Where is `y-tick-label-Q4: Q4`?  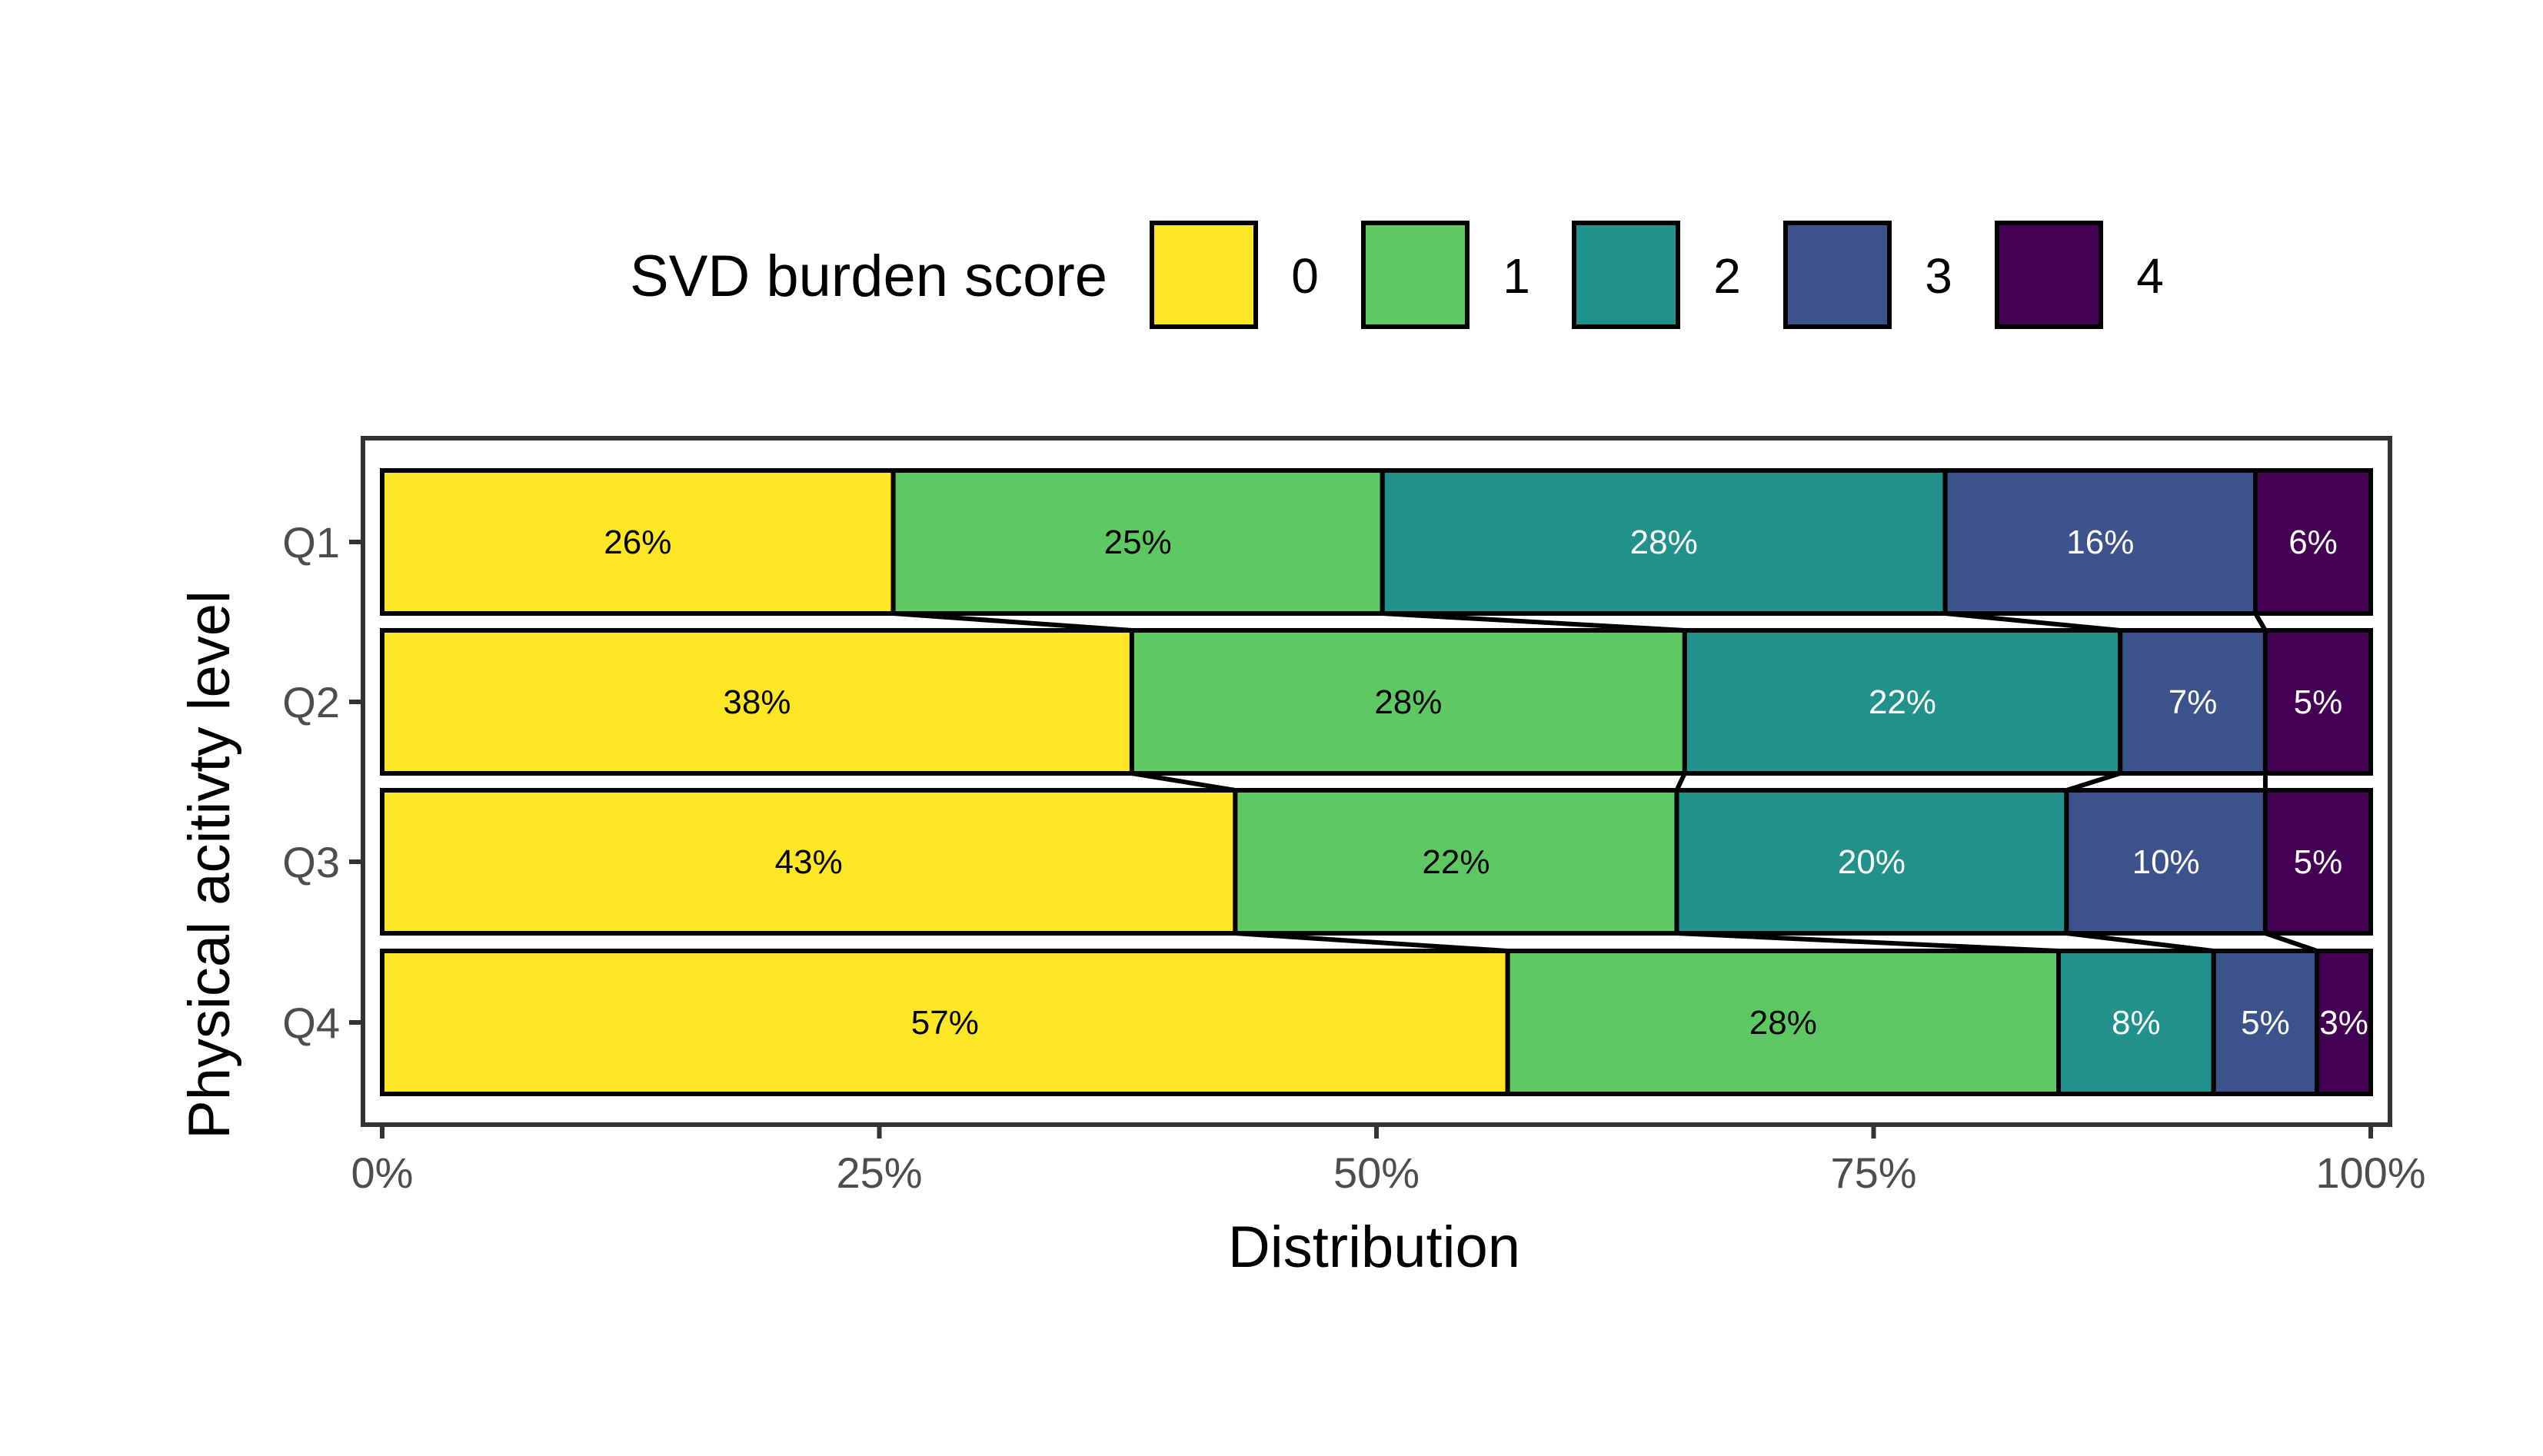 y-tick-label-Q4: Q4 is located at coordinates (311, 1023).